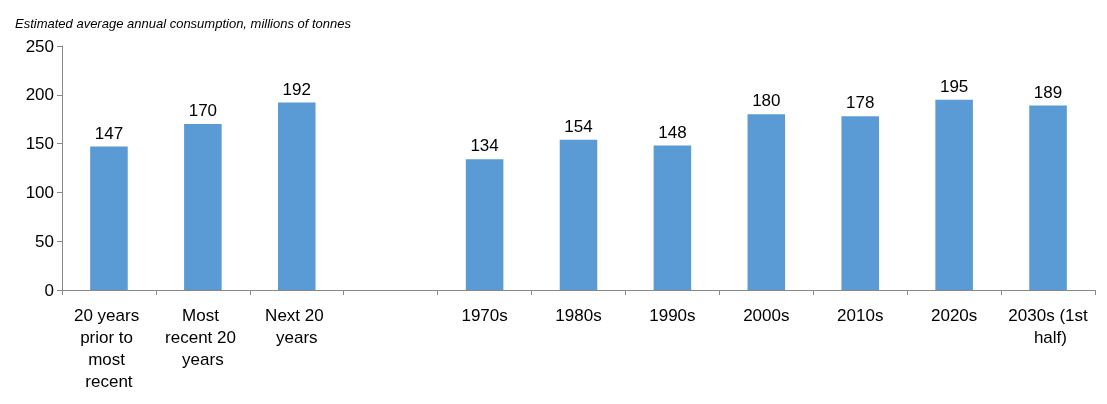 The image size is (1107, 404). I want to click on x-tick-label: 20 years prior to most recent, so click(108, 348).